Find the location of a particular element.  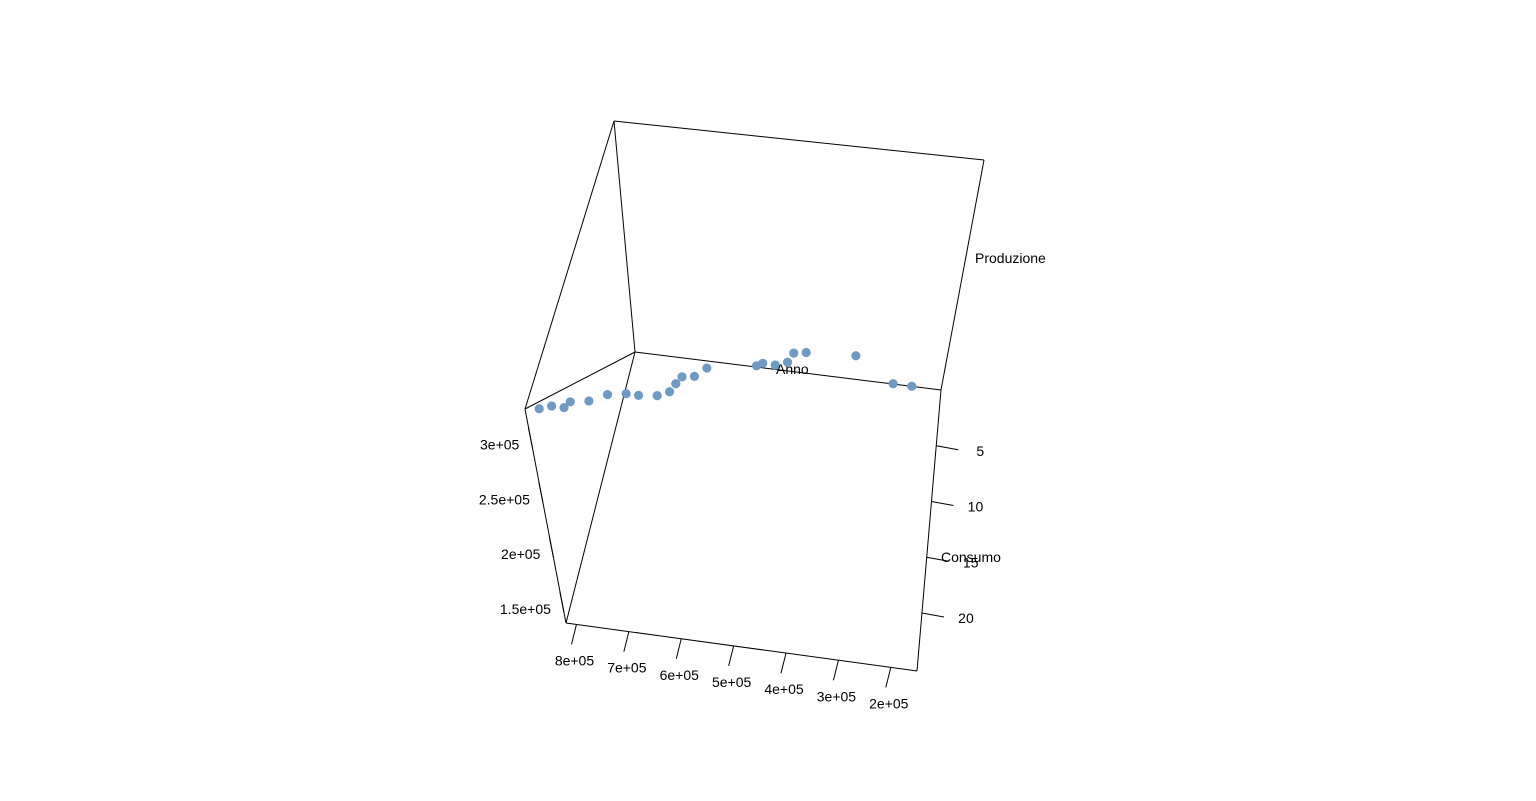

data-points is located at coordinates (725, 380).